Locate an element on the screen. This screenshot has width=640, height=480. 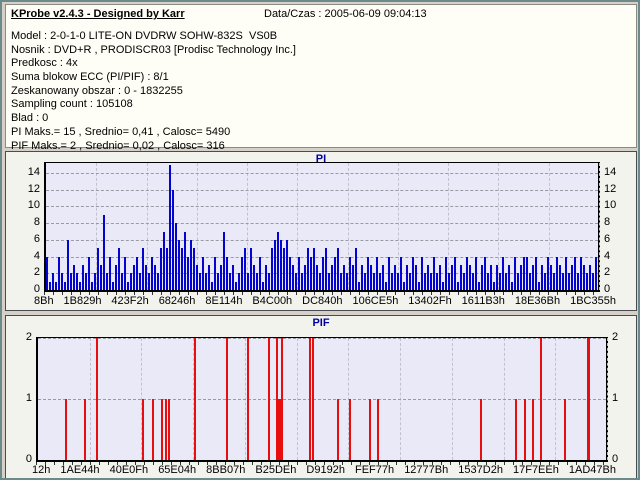
info-line: Blad : 0 is located at coordinates (30, 118).